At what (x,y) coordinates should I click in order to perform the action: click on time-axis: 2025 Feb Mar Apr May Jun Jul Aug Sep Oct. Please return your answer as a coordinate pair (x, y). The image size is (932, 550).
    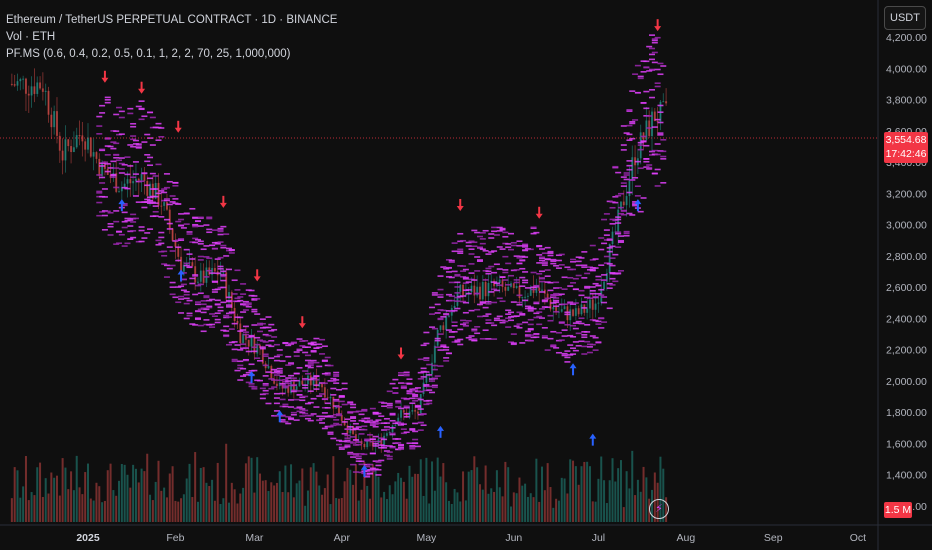
    Looking at the image, I should click on (471, 538).